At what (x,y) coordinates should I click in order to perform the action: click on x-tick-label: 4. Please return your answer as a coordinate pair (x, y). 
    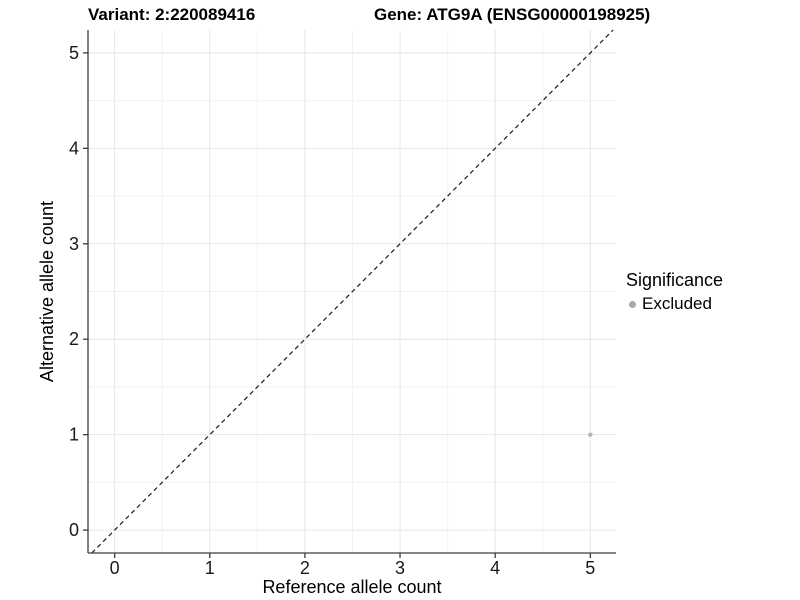
    Looking at the image, I should click on (495, 568).